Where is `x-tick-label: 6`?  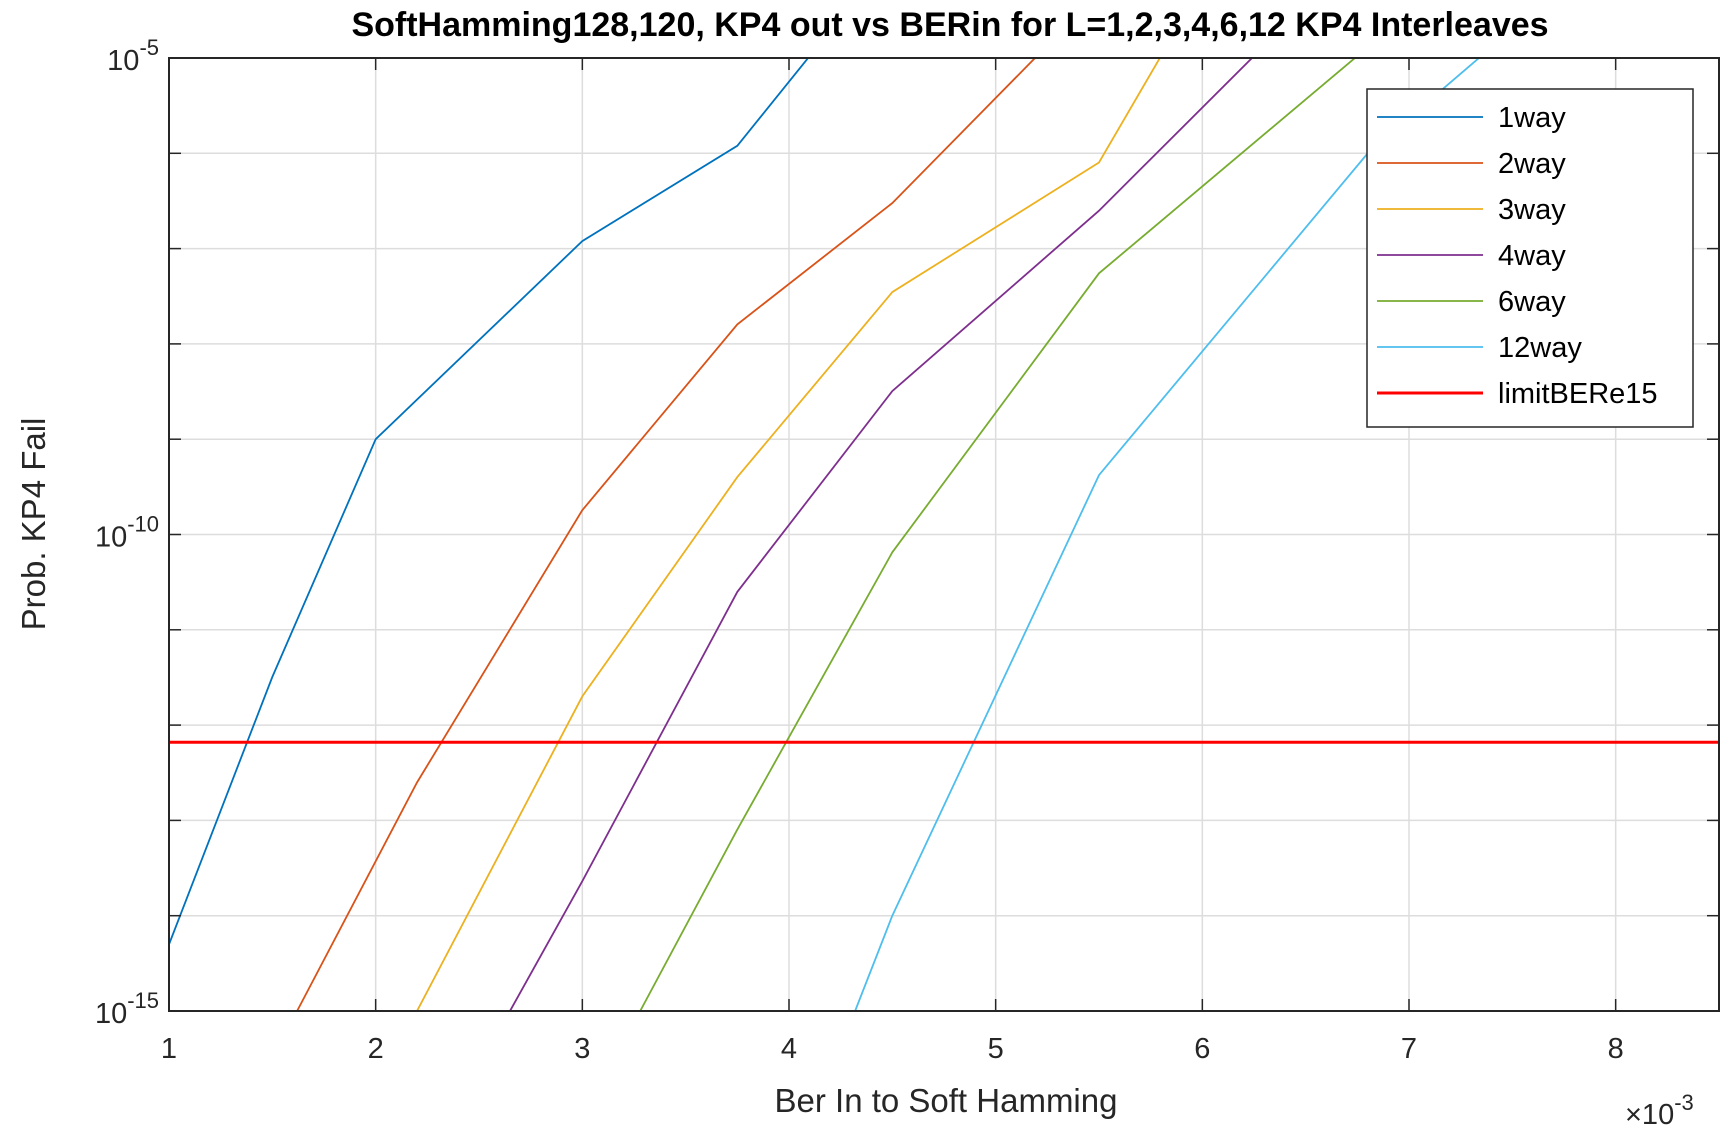
x-tick-label: 6 is located at coordinates (1202, 1049).